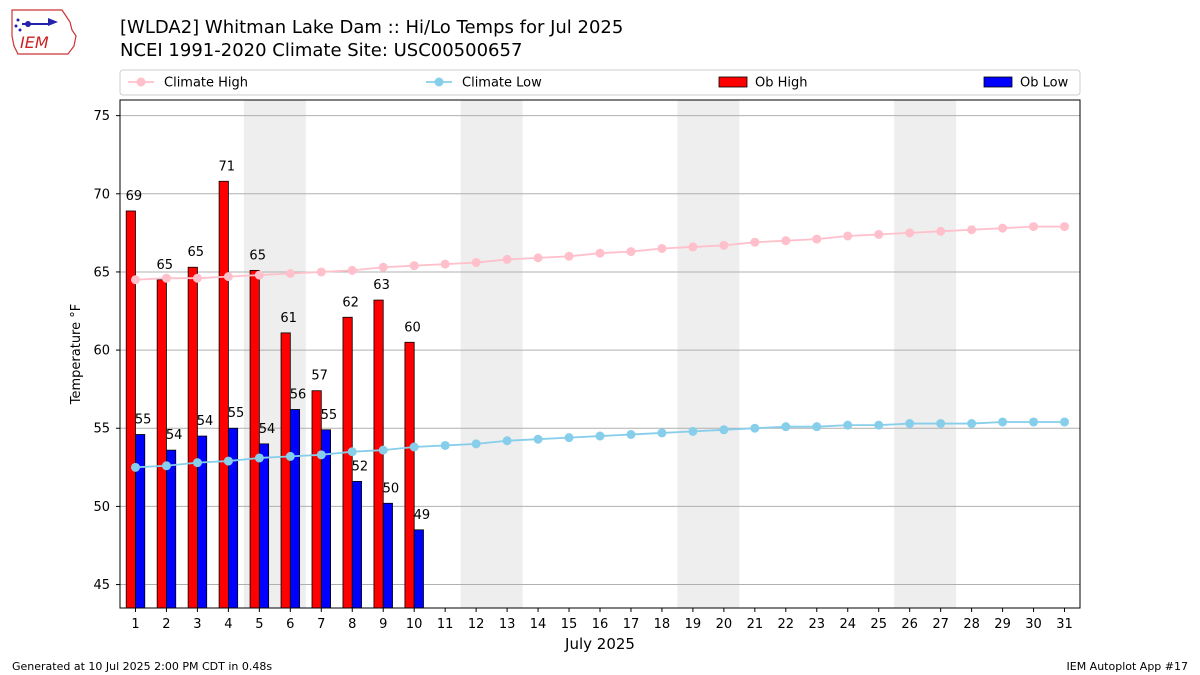  Describe the element at coordinates (290, 624) in the screenshot. I see `x-tick-label: 6` at that location.